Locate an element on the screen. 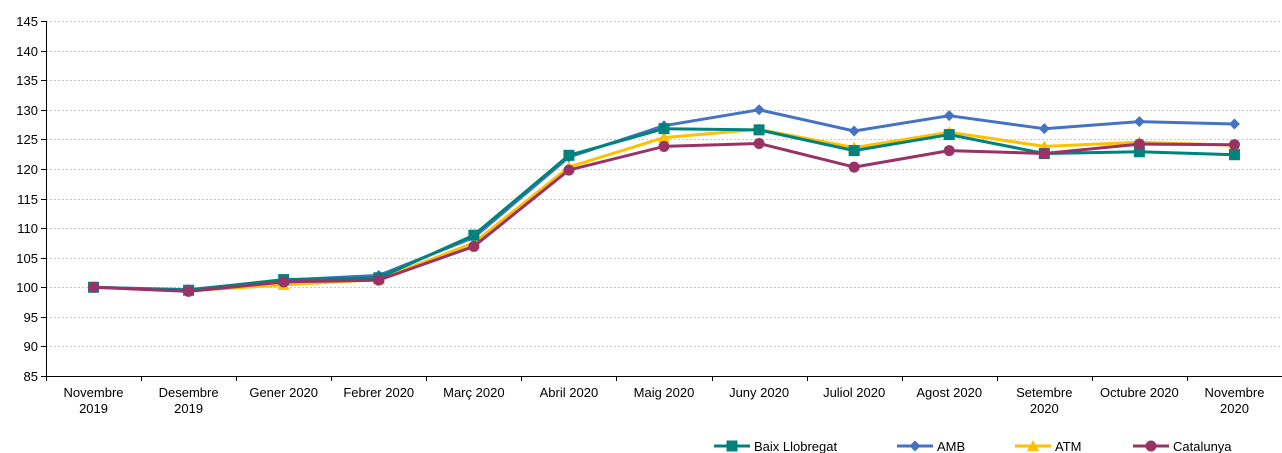  y-tick-label: 95 is located at coordinates (31, 317).